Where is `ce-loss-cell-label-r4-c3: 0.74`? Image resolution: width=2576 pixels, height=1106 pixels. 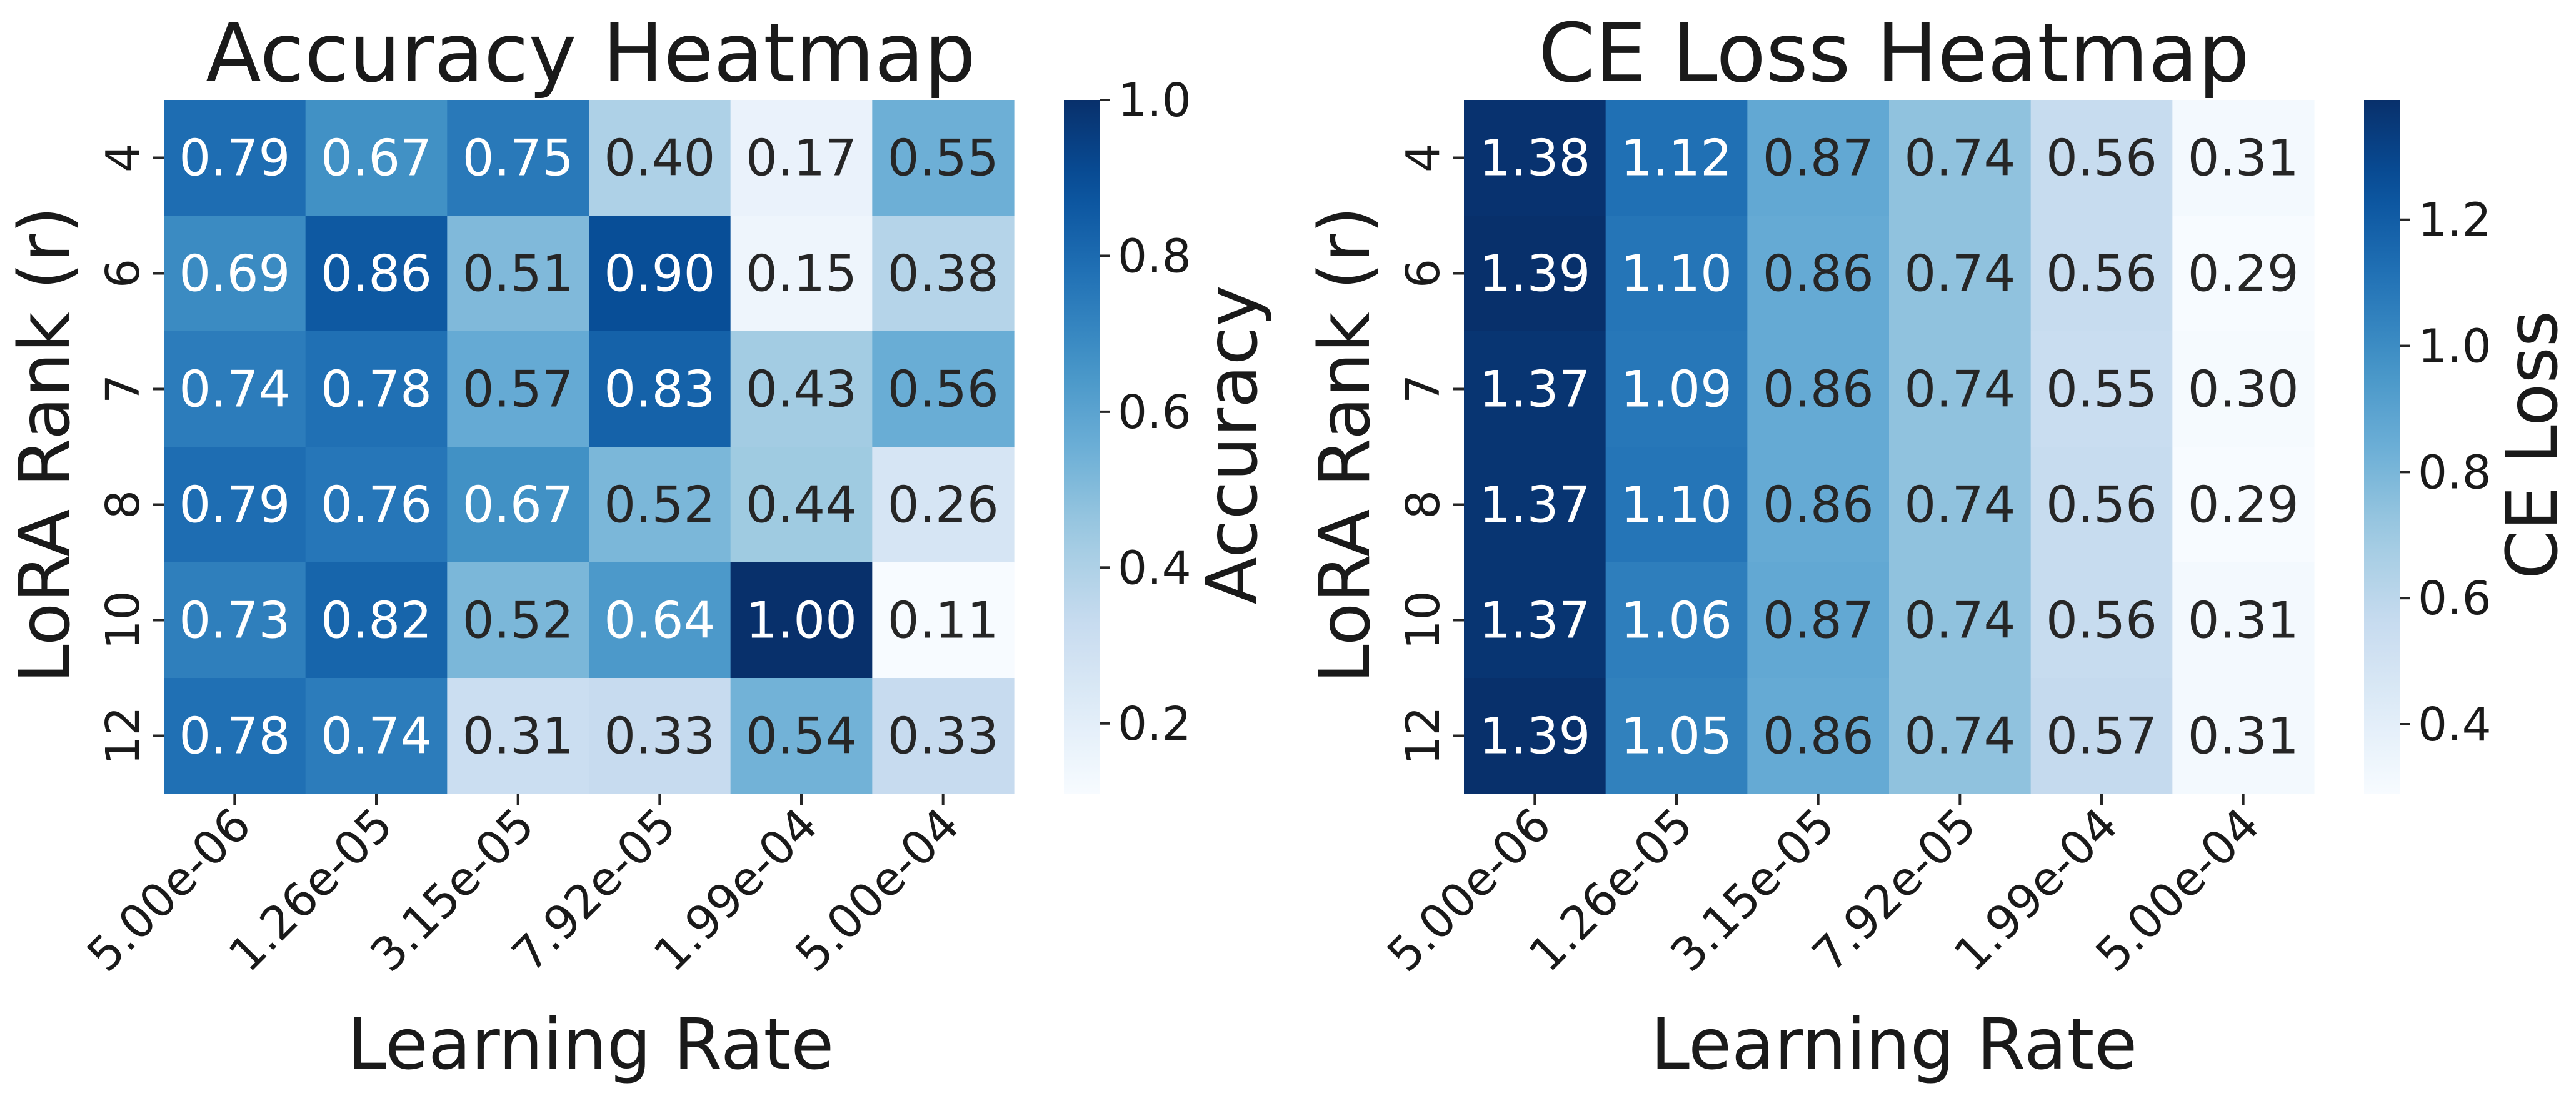 ce-loss-cell-label-r4-c3: 0.74 is located at coordinates (1959, 621).